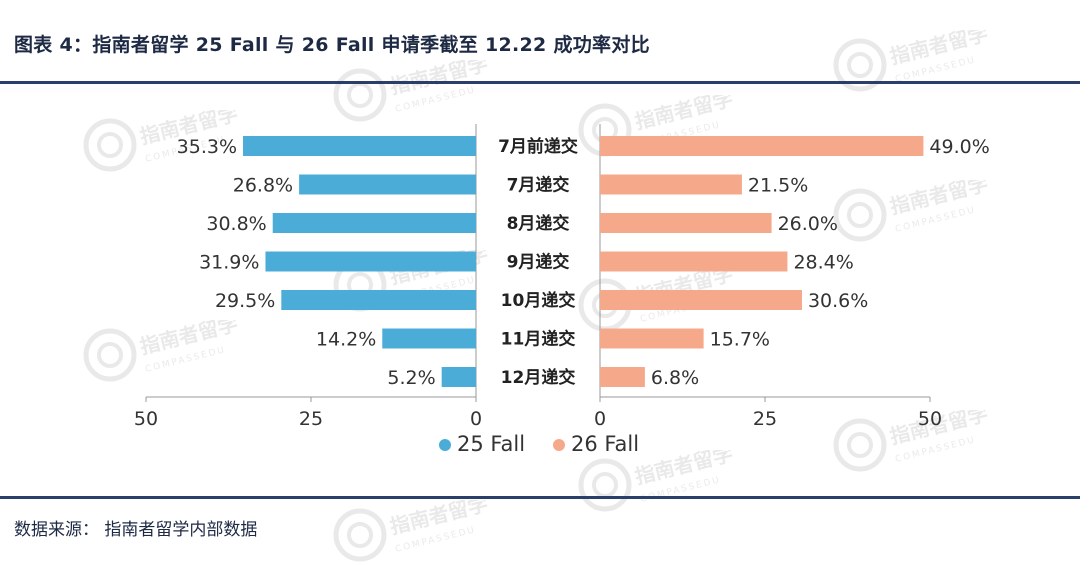 This screenshot has width=1080, height=574. I want to click on category-label: 12月递交, so click(538, 377).